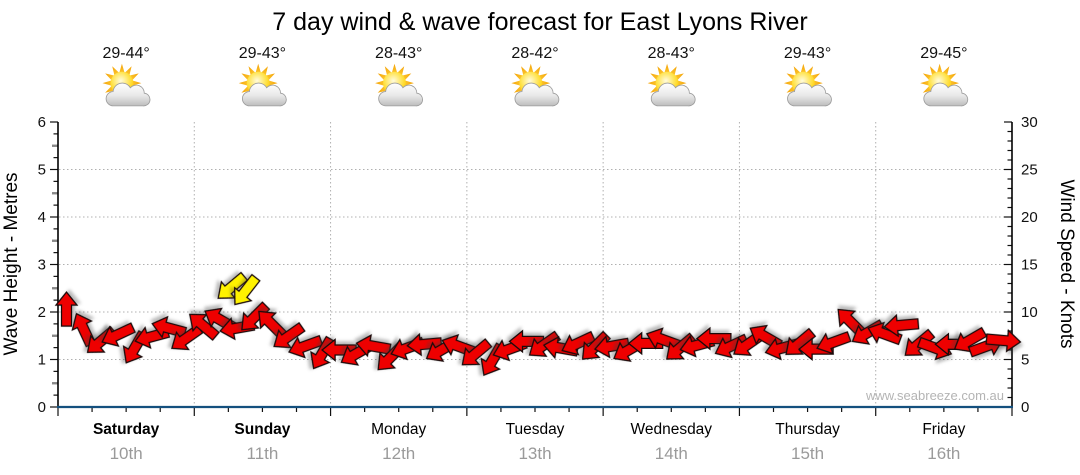  Describe the element at coordinates (1025, 407) in the screenshot. I see `right-tick-label: 0` at that location.